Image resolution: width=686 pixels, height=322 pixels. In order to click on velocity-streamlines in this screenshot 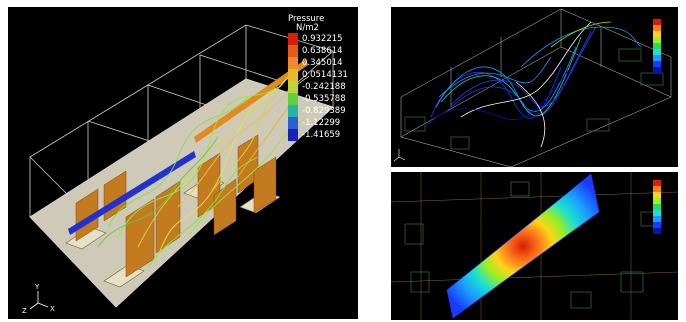, I will do `click(533, 84)`.